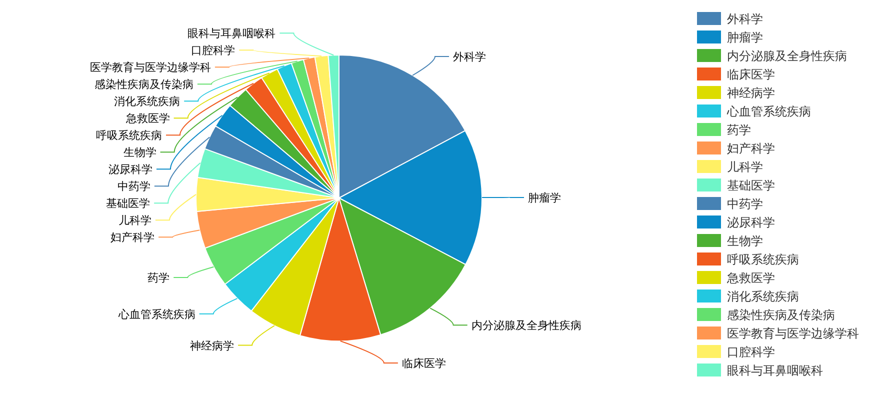 The width and height of the screenshot is (870, 399). Describe the element at coordinates (139, 153) in the screenshot. I see `slice-label: 生物学` at that location.